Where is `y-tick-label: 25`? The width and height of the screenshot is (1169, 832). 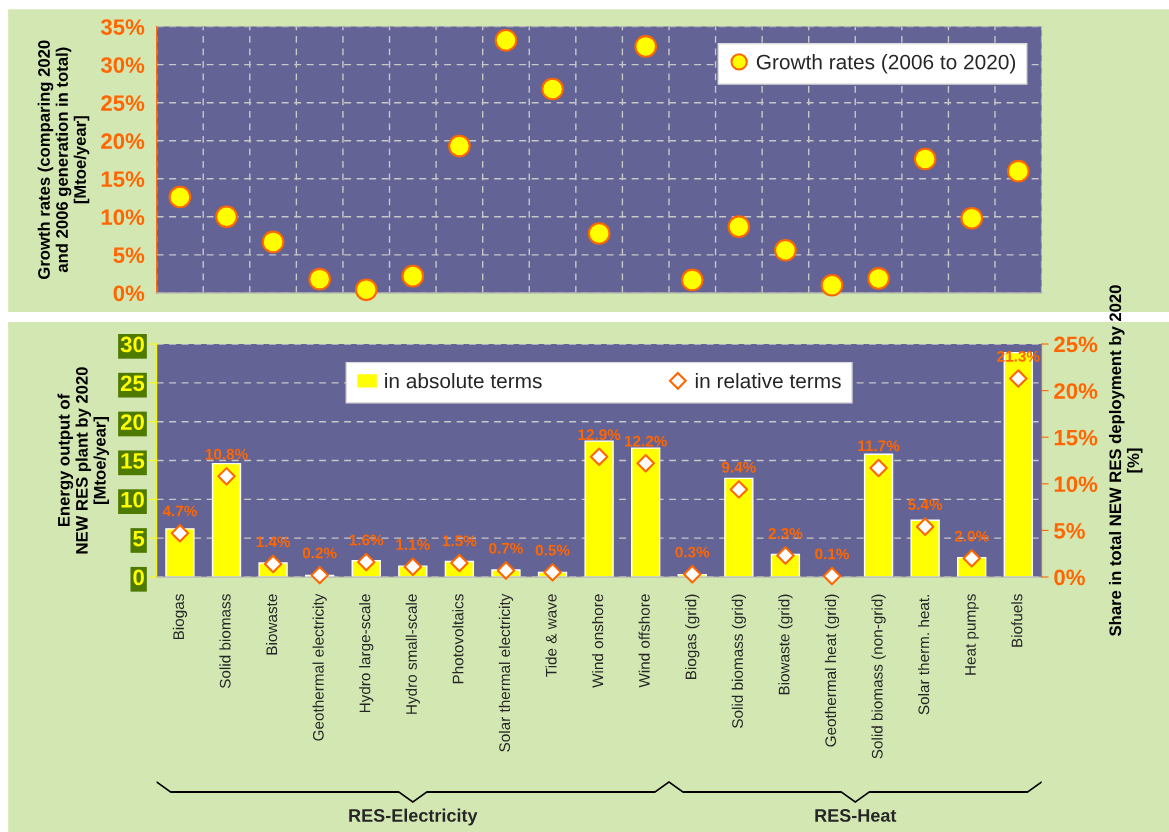 y-tick-label: 25 is located at coordinates (132, 383).